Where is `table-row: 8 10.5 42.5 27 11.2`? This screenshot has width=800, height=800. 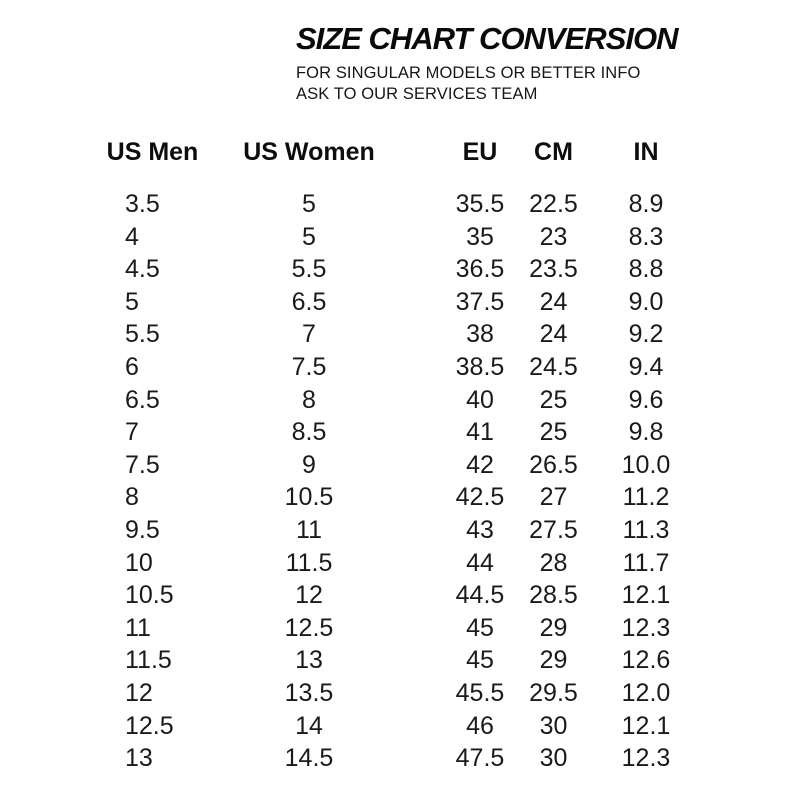 table-row: 8 10.5 42.5 27 11.2 is located at coordinates (398, 497).